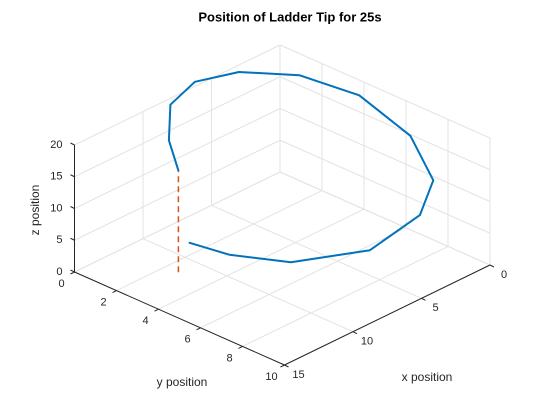 The height and width of the screenshot is (420, 560). I want to click on z-tick-label: 5, so click(59, 240).